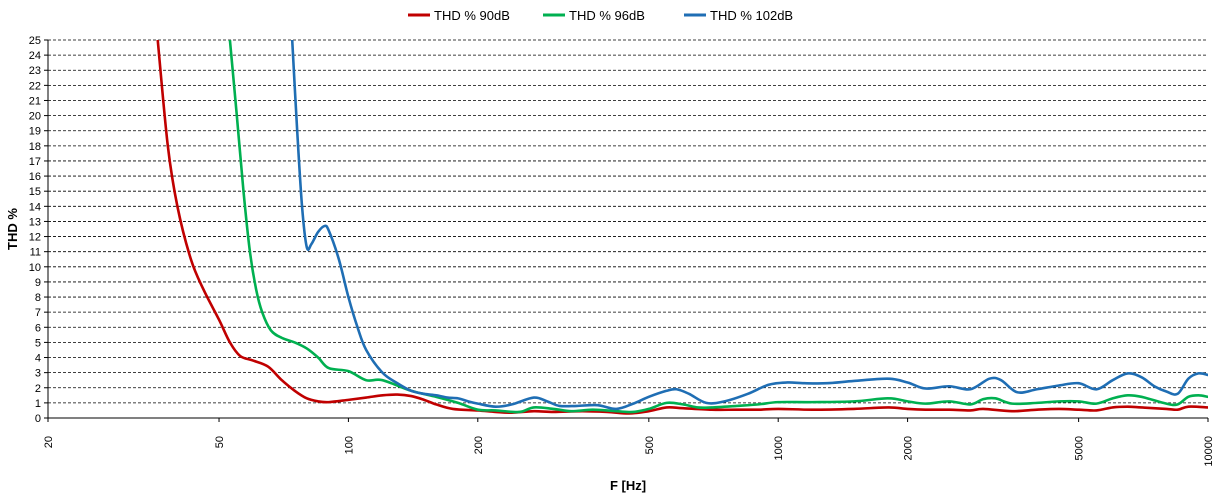  I want to click on y-tick-label: 25, so click(35, 41).